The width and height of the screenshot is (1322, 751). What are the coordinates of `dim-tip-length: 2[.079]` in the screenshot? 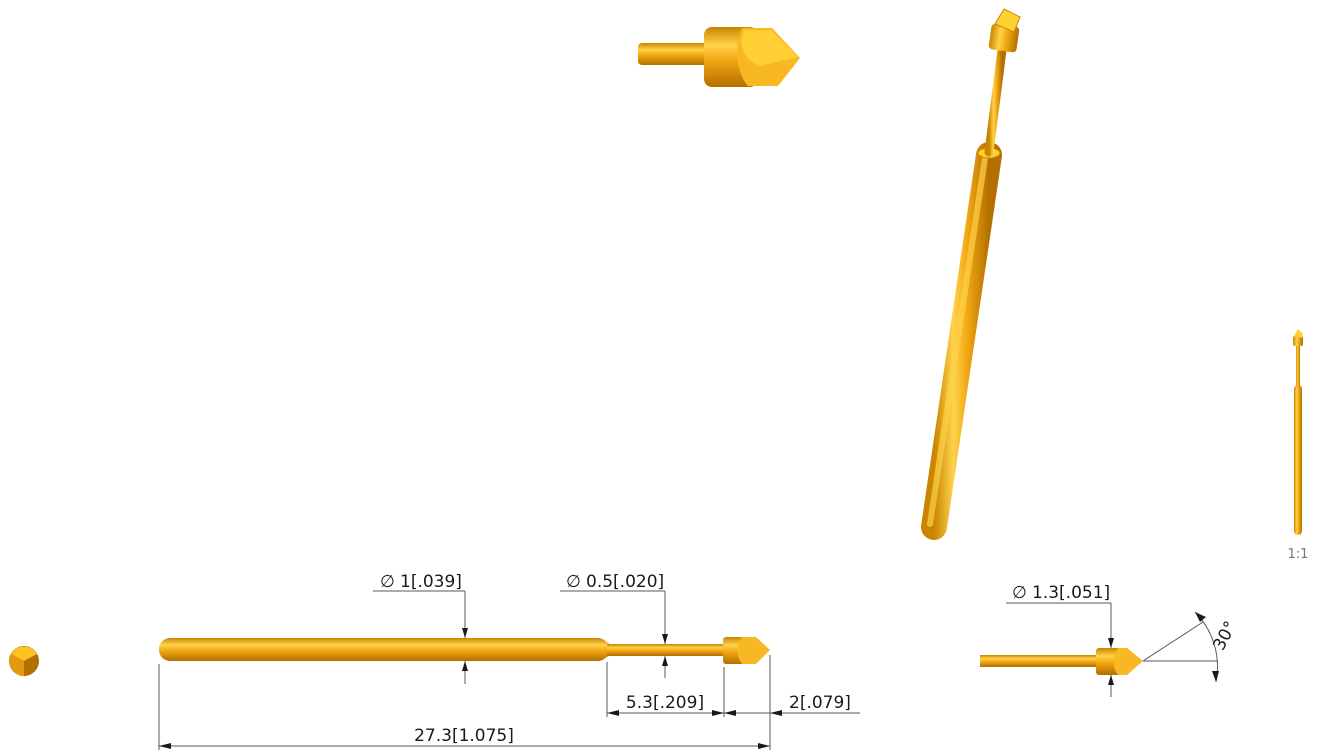 It's located at (792, 704).